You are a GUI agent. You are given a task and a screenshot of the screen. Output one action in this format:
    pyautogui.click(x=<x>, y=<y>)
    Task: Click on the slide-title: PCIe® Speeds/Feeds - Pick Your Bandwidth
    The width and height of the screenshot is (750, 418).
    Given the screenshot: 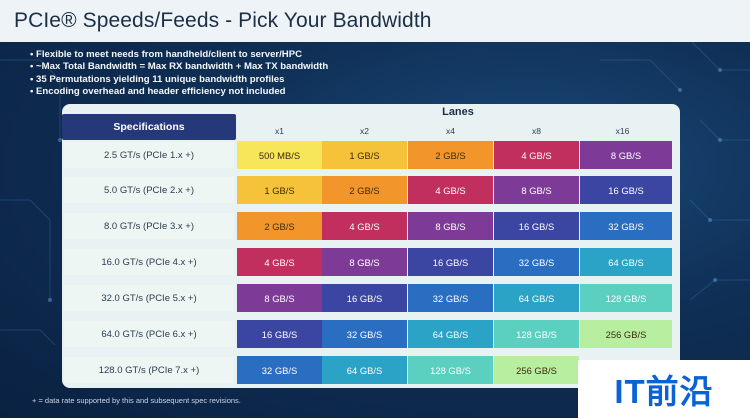 What is the action you would take?
    pyautogui.click(x=223, y=20)
    